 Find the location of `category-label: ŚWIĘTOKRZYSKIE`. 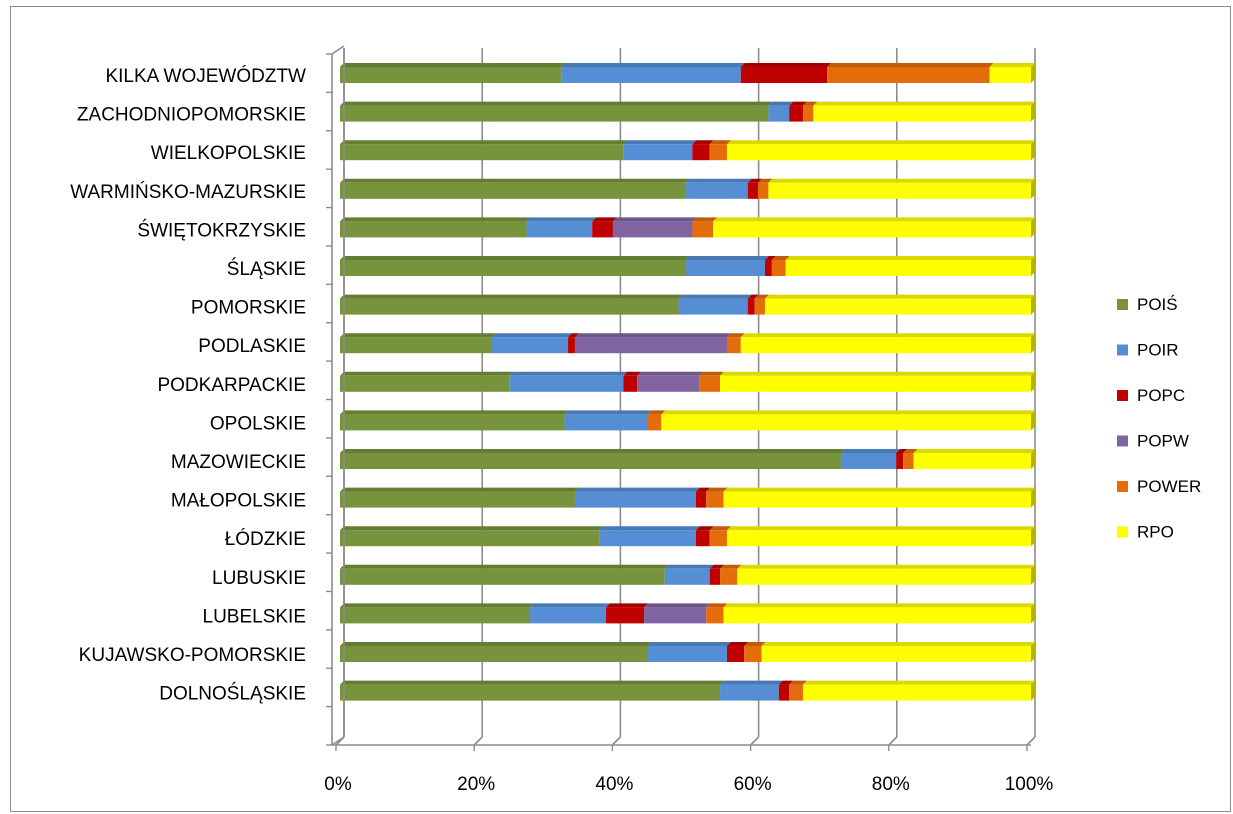

category-label: ŚWIĘTOKRZYSKIE is located at coordinates (221, 230).